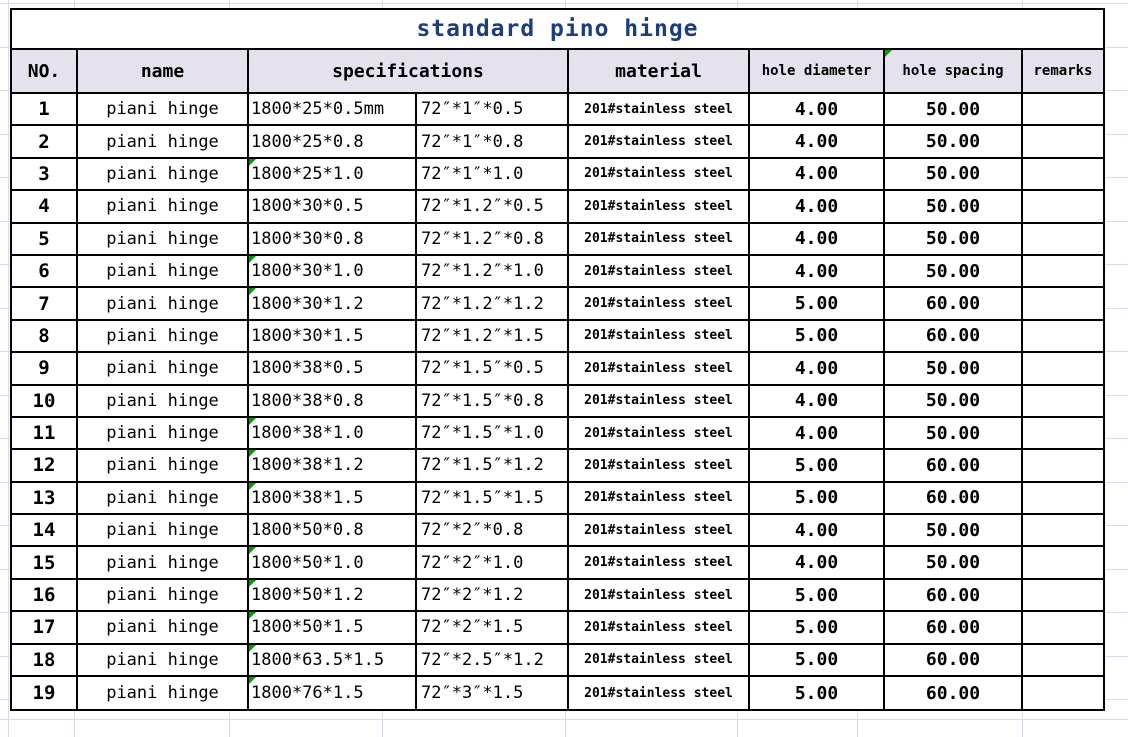 The width and height of the screenshot is (1128, 737). What do you see at coordinates (493, 401) in the screenshot?
I see `cell-spec-inch: 72″*1.5″*0.8` at bounding box center [493, 401].